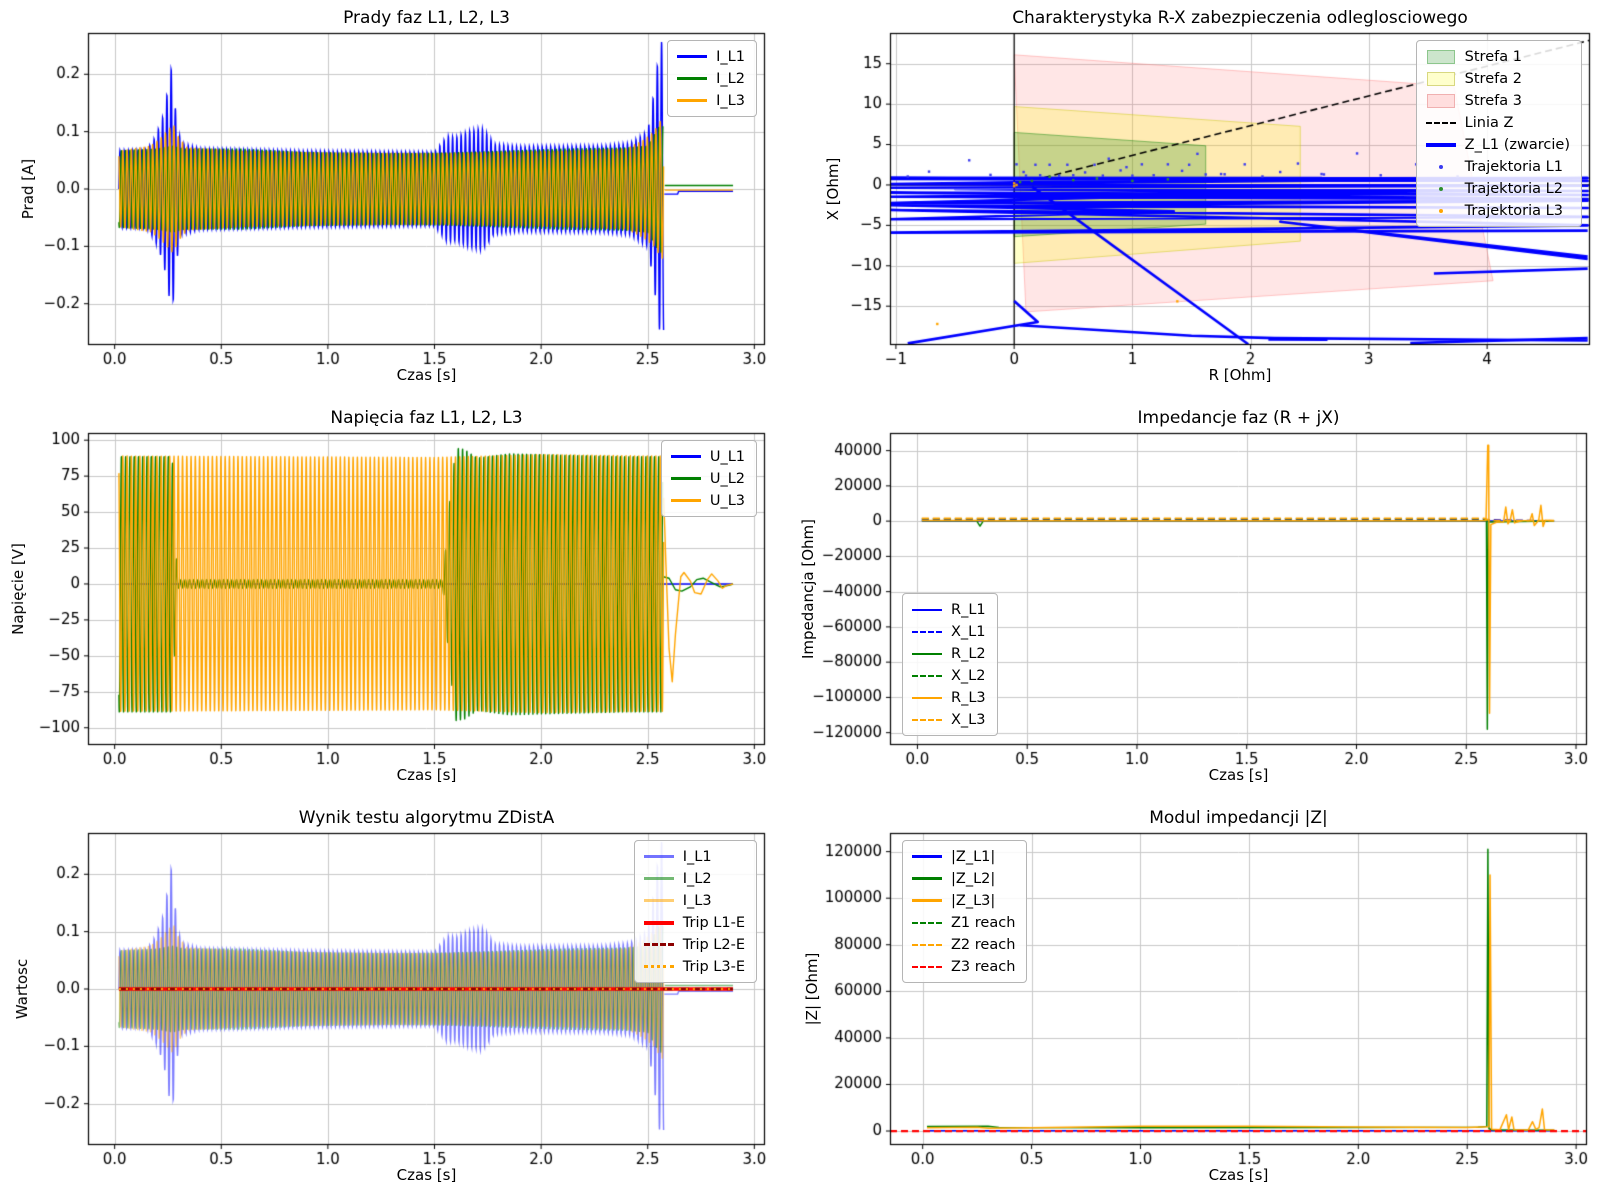  I want to click on x-axis-label: R [Ohm], so click(1240, 375).